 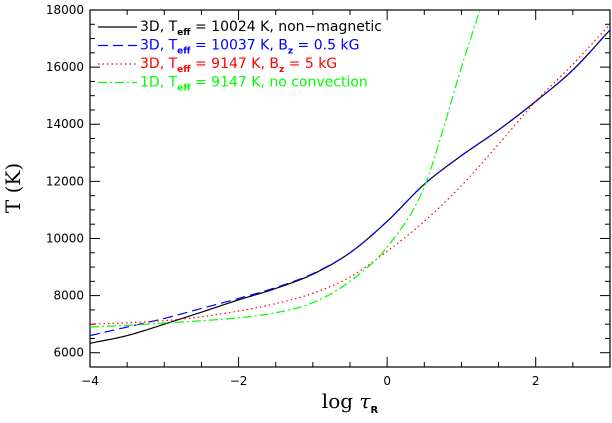 I want to click on y-axis-label: T (K), so click(x=13, y=188).